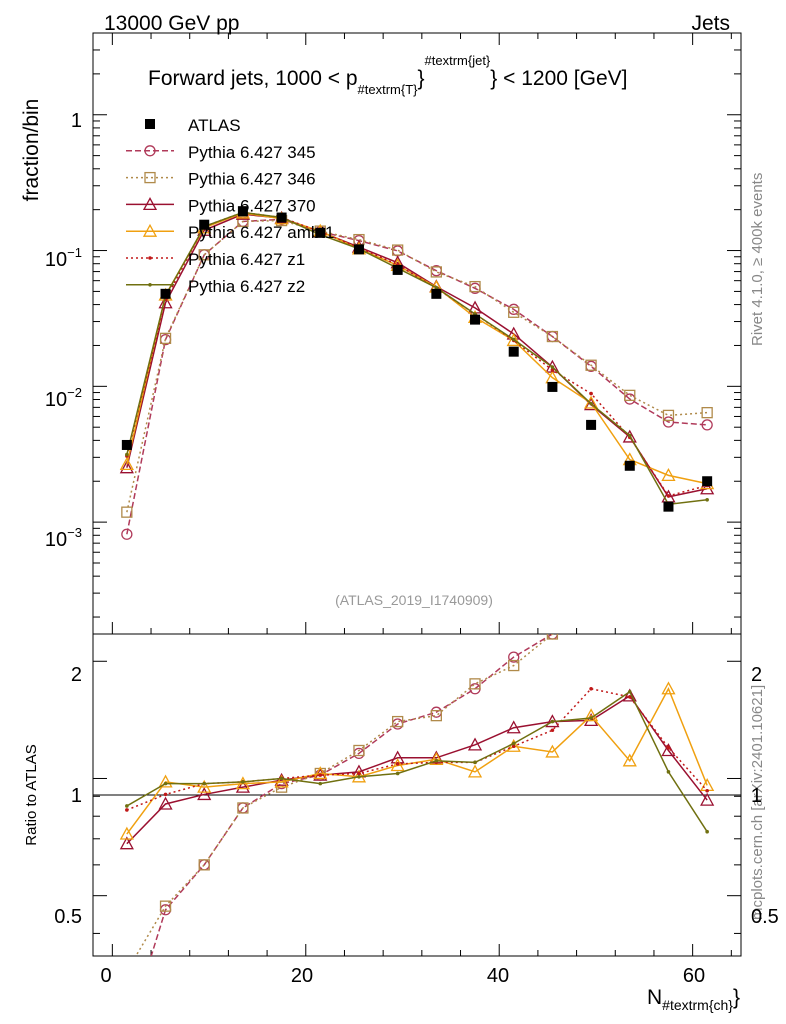 The height and width of the screenshot is (1024, 786). I want to click on ratio-tick-label-2: 2, so click(76, 675).